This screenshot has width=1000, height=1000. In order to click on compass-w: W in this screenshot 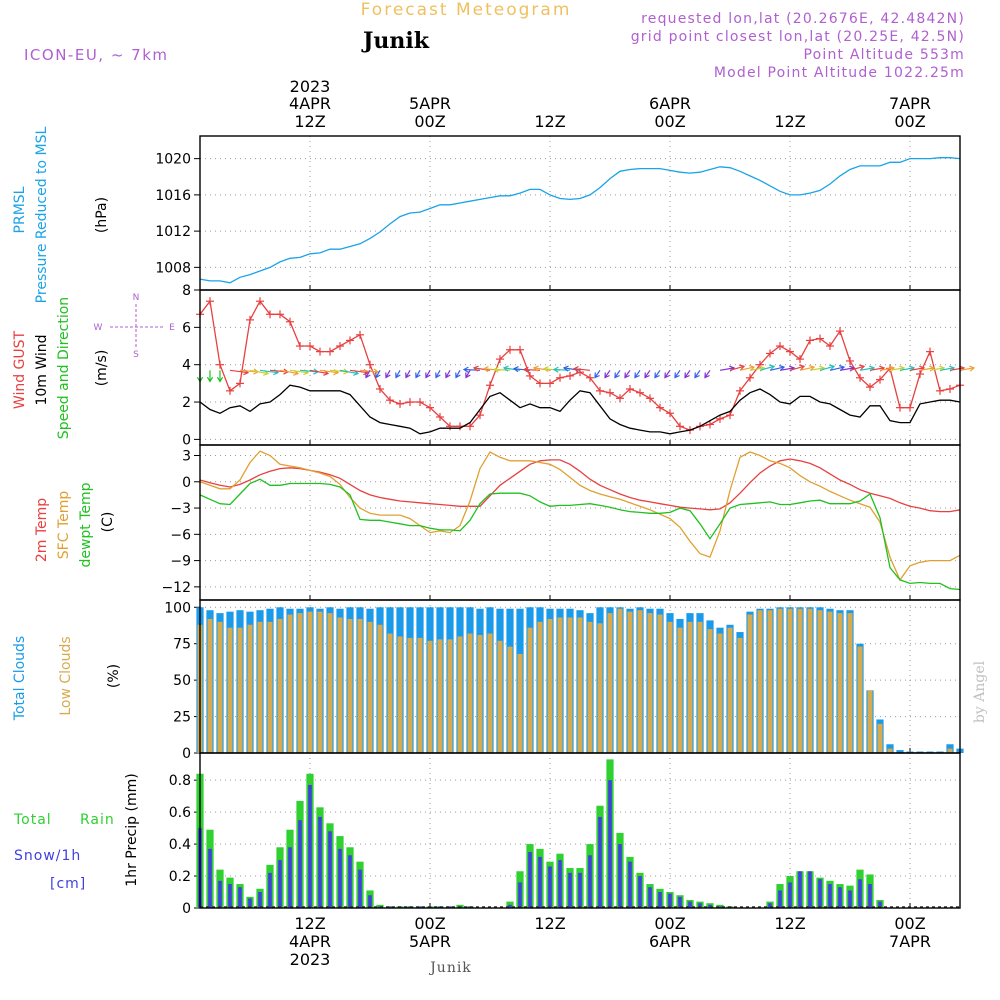, I will do `click(98, 328)`.